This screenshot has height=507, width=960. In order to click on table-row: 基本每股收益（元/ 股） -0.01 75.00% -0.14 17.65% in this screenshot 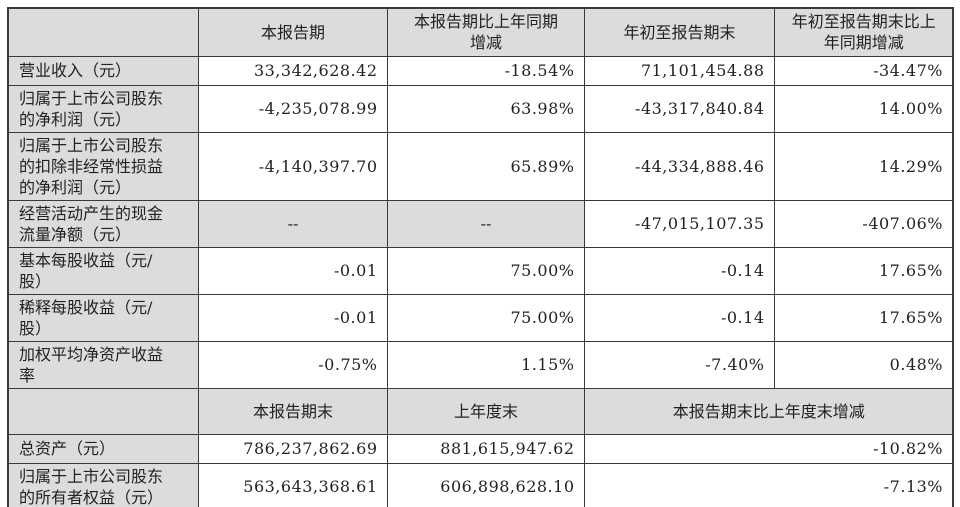, I will do `click(480, 270)`.